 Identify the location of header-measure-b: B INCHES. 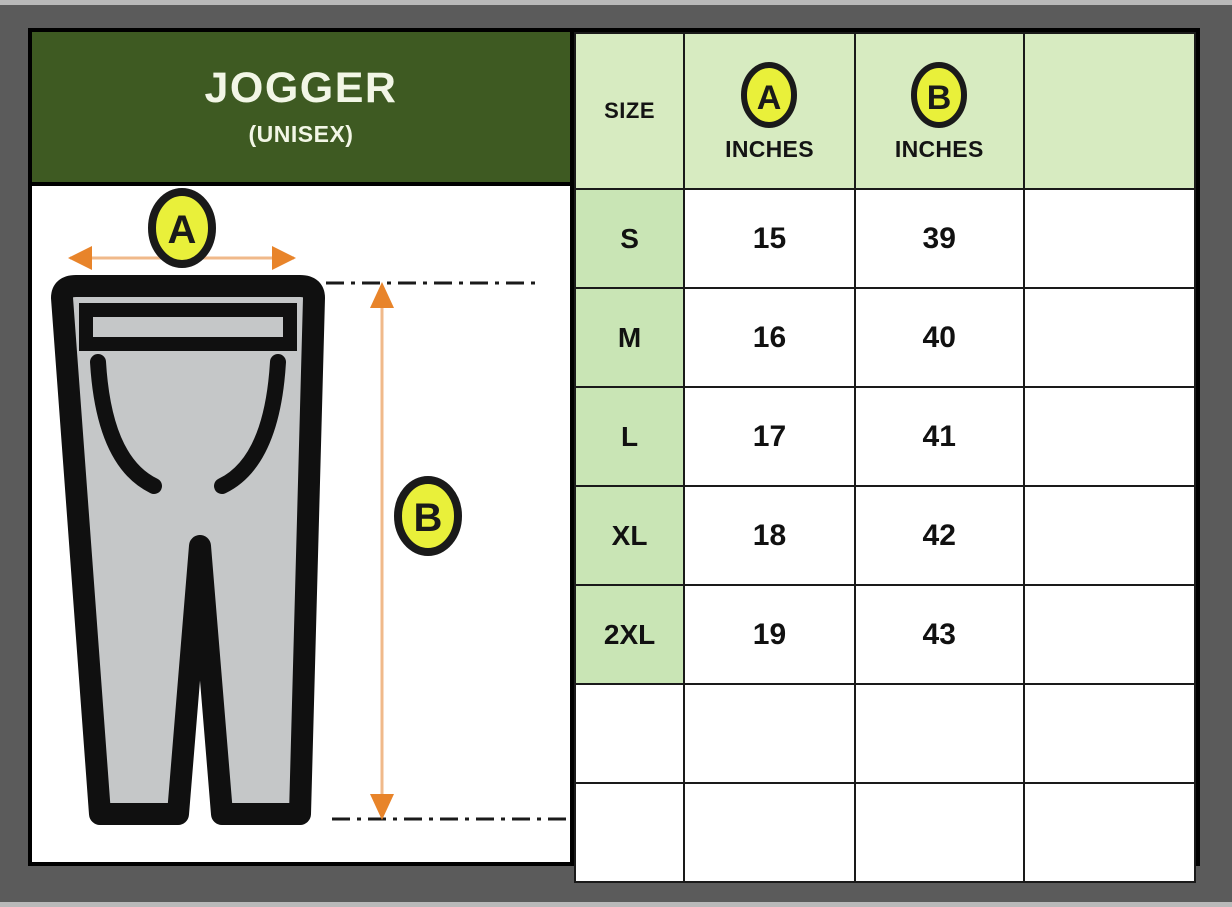
(939, 111).